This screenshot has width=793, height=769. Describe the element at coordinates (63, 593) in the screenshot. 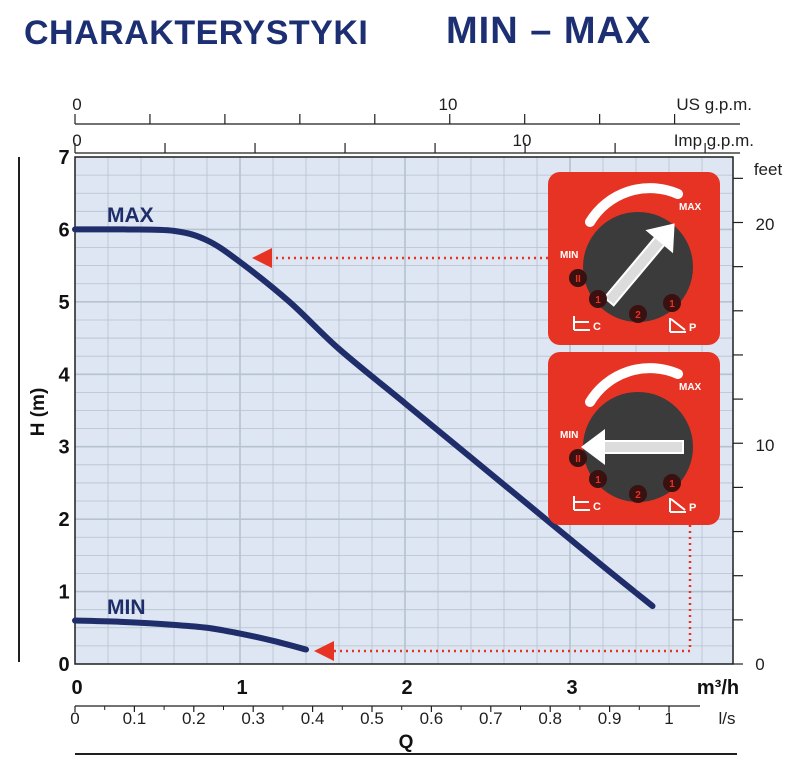

I see `y-tick-label: 1` at that location.